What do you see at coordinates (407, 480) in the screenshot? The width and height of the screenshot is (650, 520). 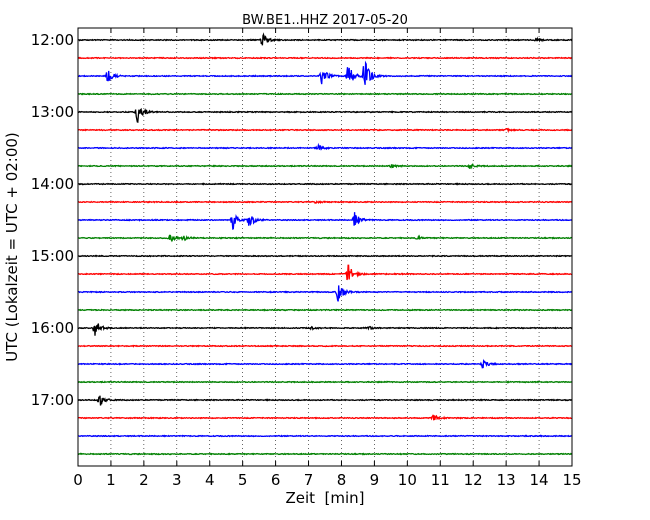 I see `x-tick-label-10: 10` at bounding box center [407, 480].